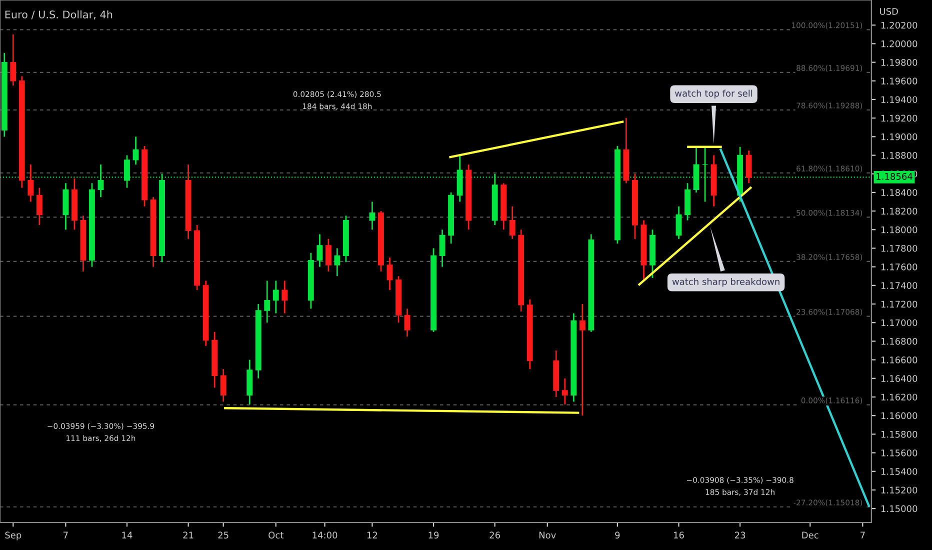 The width and height of the screenshot is (932, 550). Describe the element at coordinates (899, 211) in the screenshot. I see `y-tick-label: 1.18200` at that location.